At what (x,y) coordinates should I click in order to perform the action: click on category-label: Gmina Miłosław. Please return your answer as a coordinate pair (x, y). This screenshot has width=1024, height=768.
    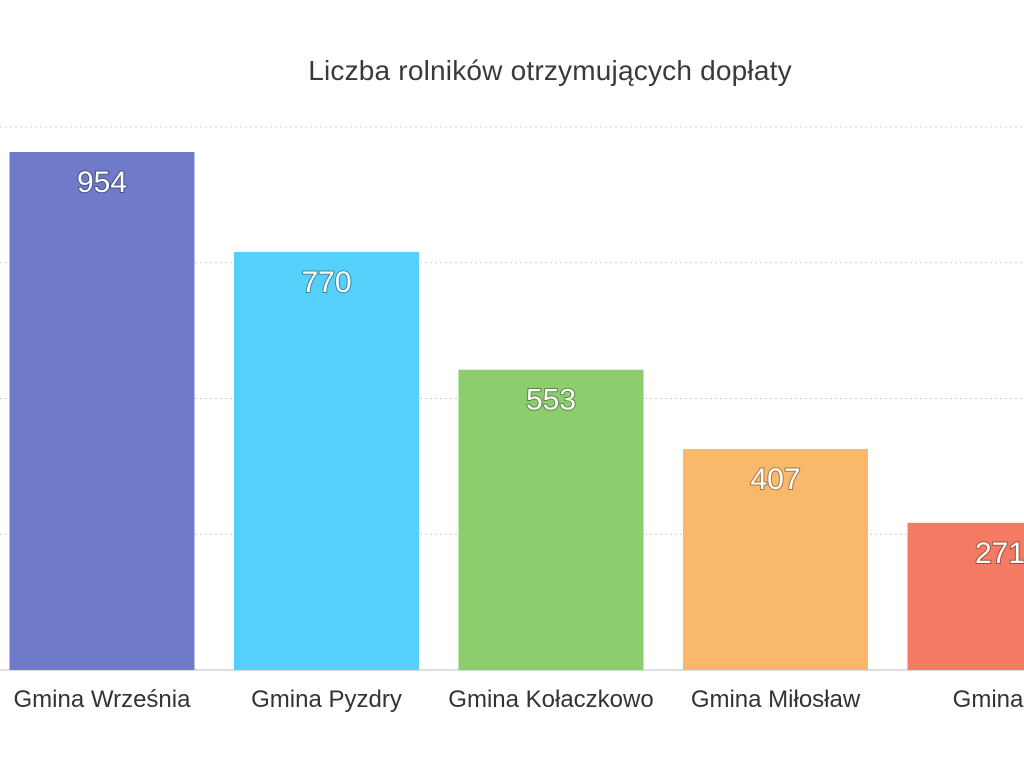
    Looking at the image, I should click on (776, 699).